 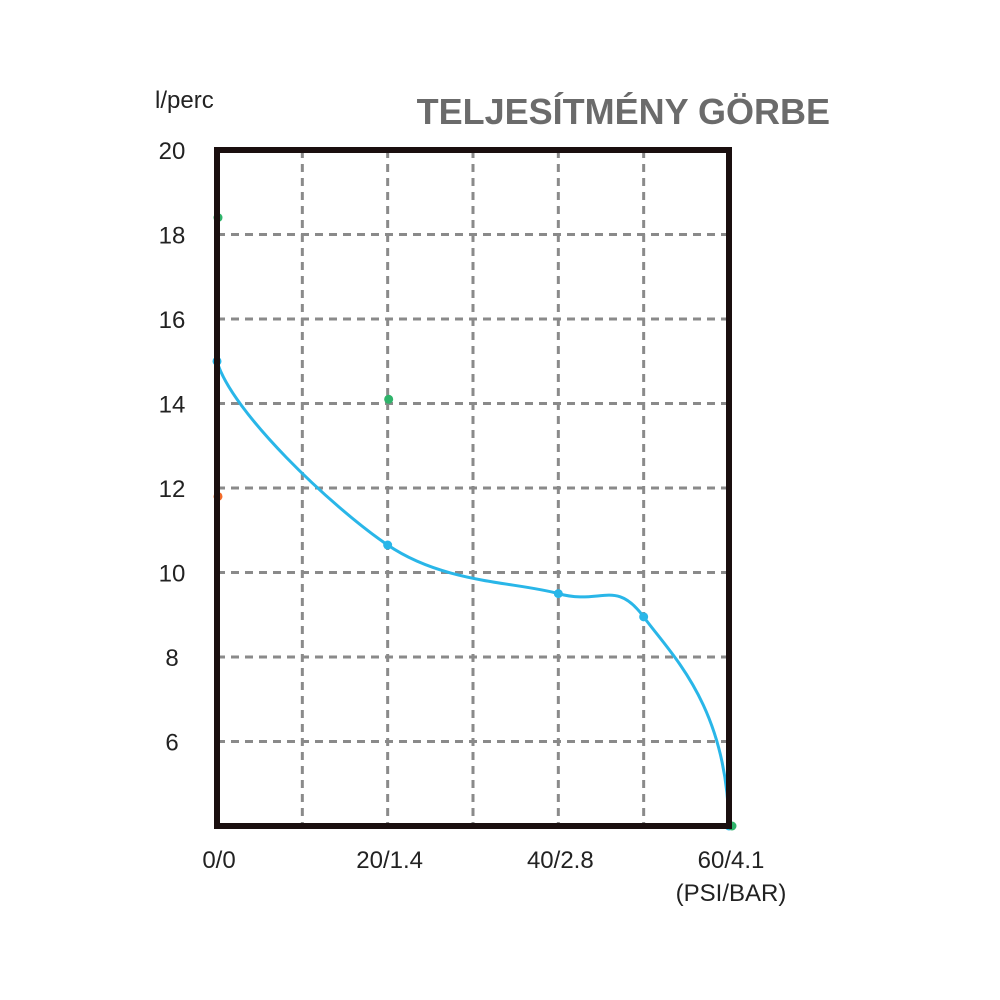 I want to click on y-tick-label: 14, so click(x=172, y=405).